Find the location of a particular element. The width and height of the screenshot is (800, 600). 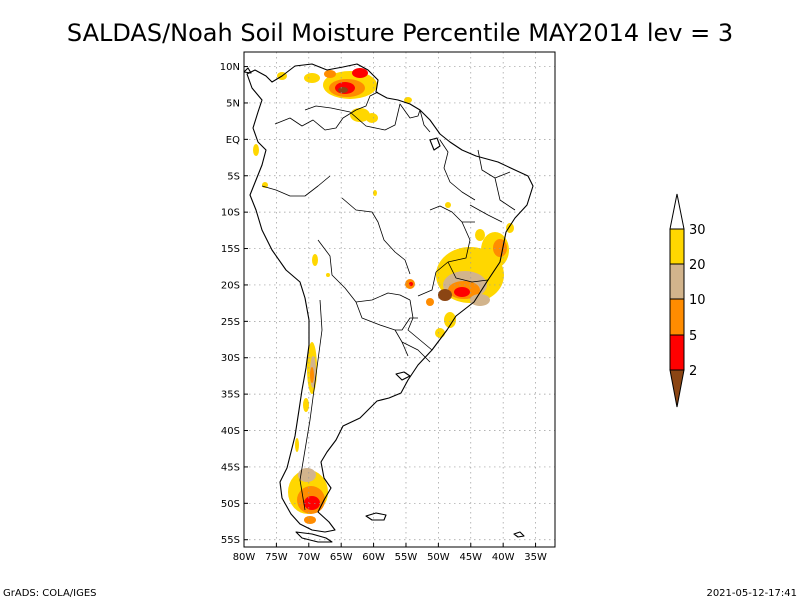

lat-tick-label: 25S is located at coordinates (230, 322).